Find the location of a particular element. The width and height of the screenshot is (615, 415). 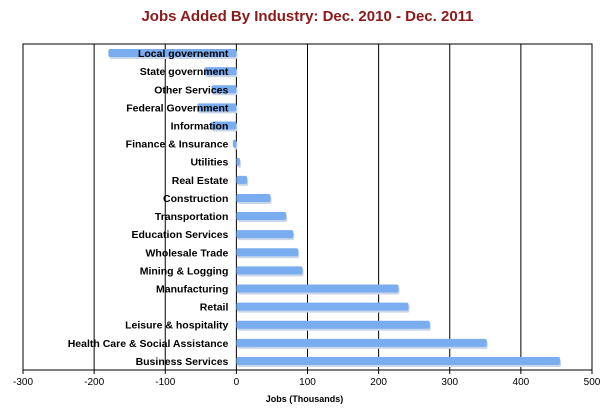

category-label: Manufacturing is located at coordinates (192, 290).